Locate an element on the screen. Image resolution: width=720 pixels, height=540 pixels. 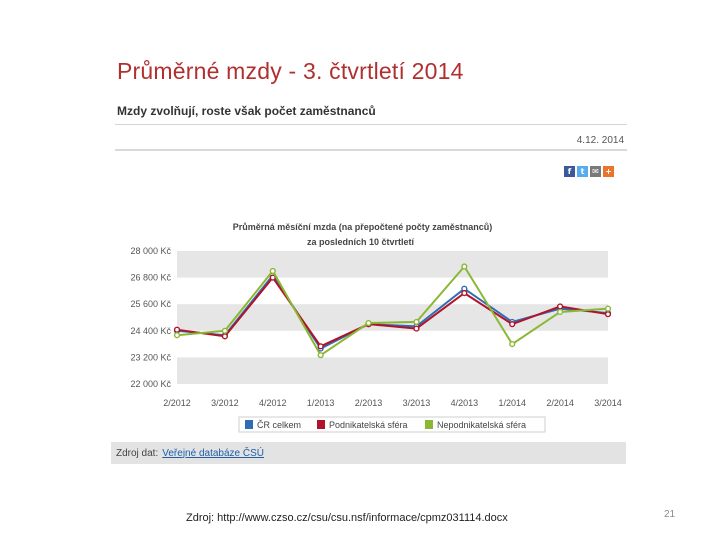
legend-box is located at coordinates (392, 424).